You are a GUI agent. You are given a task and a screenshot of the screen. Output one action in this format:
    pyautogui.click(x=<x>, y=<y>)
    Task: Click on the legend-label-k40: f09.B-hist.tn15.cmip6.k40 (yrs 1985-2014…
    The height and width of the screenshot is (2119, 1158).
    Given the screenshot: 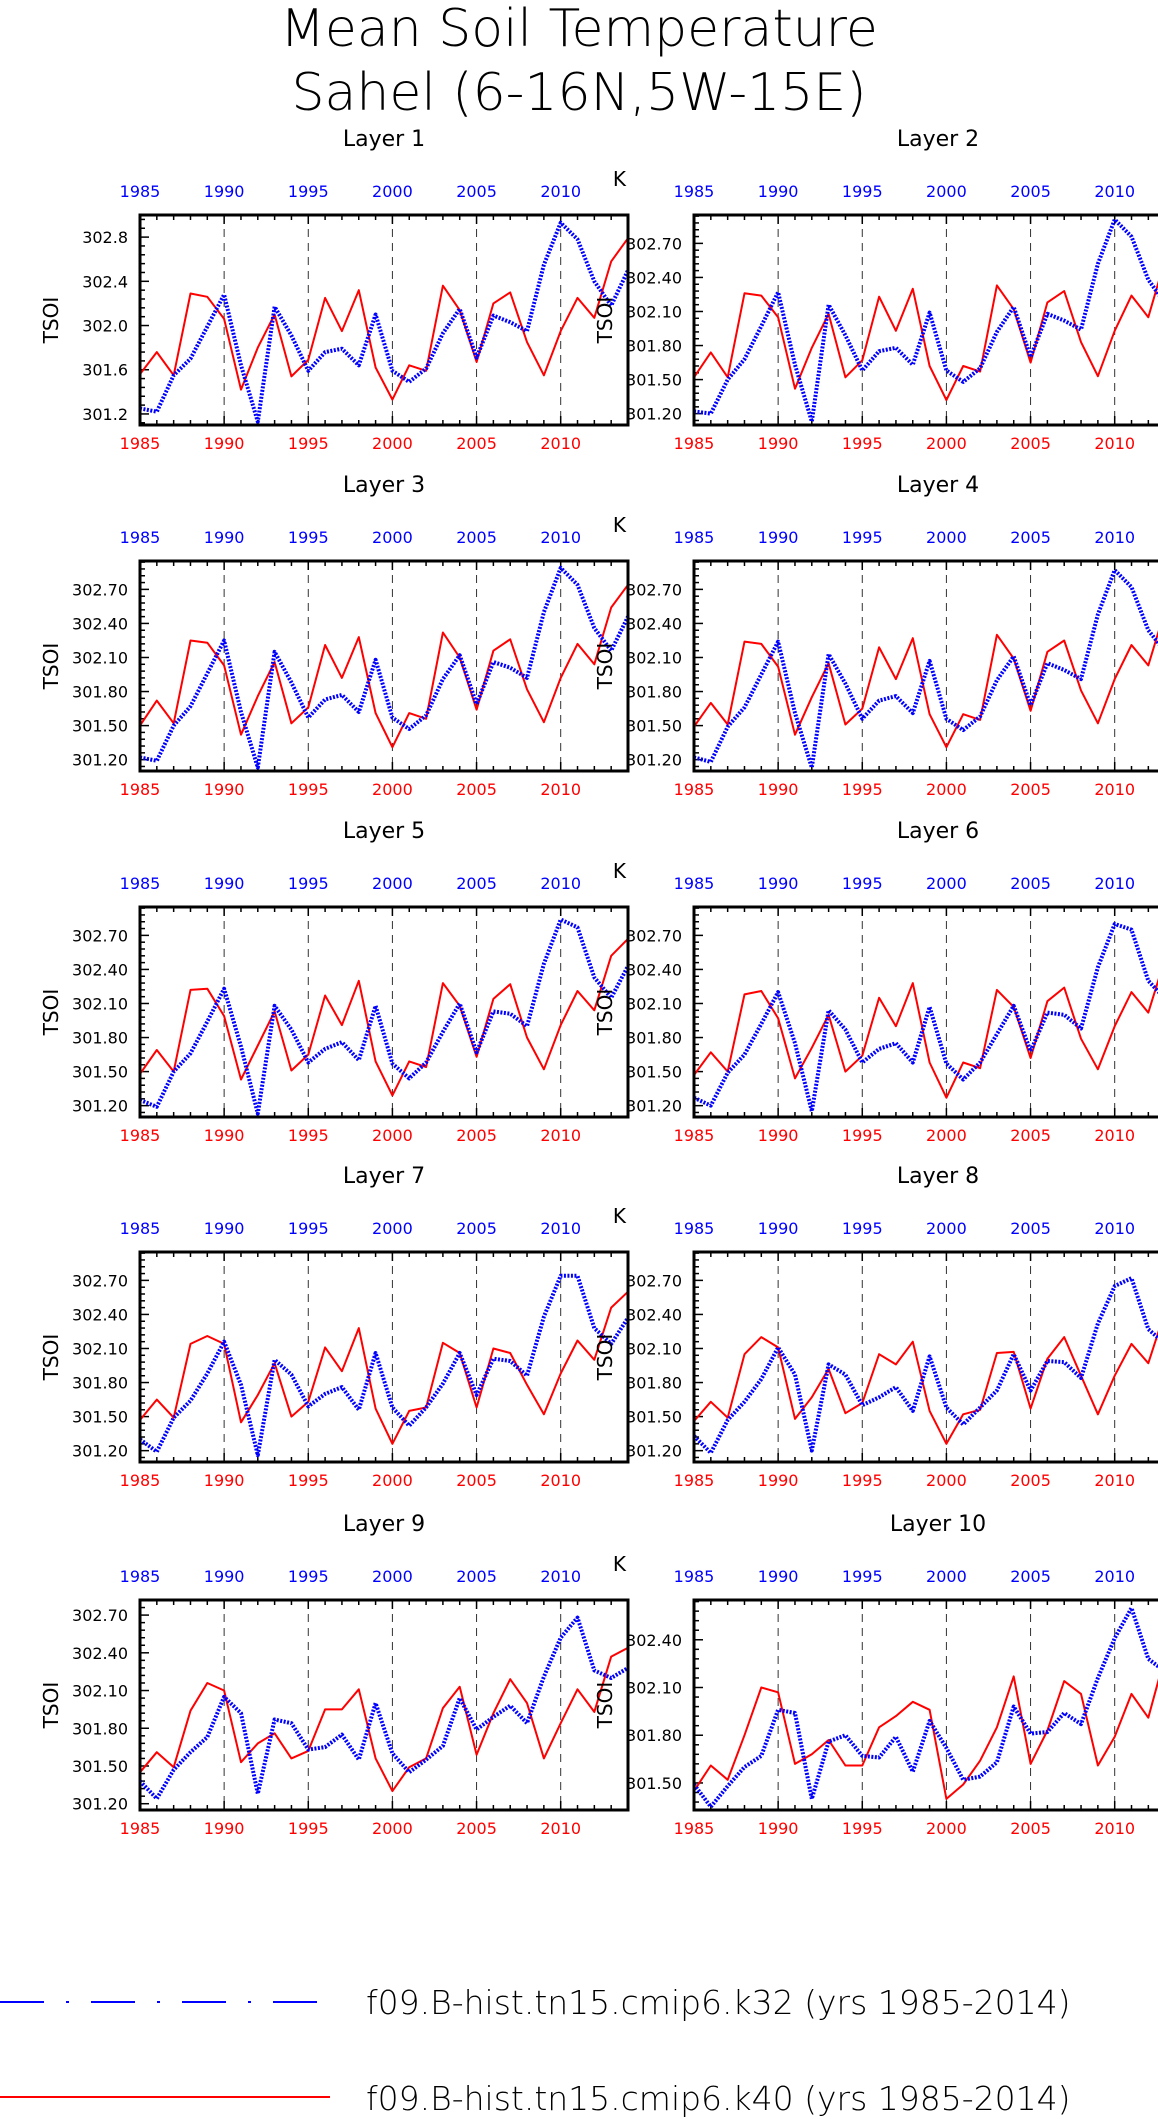 What is the action you would take?
    pyautogui.click(x=718, y=2098)
    